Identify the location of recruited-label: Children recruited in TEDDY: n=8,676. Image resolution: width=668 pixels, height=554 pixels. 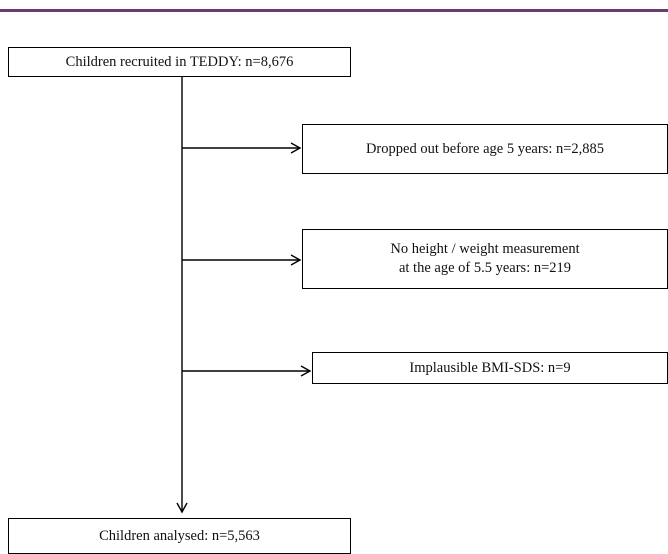
(179, 61).